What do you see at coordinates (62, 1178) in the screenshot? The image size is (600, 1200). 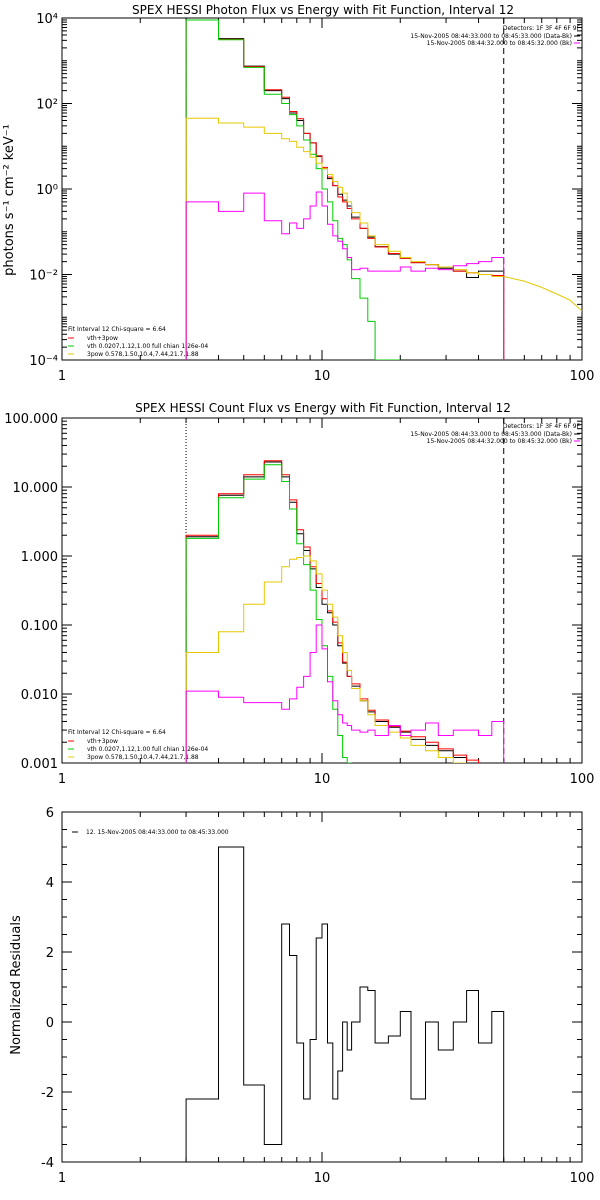 I see `residual-xtick-label: 1` at bounding box center [62, 1178].